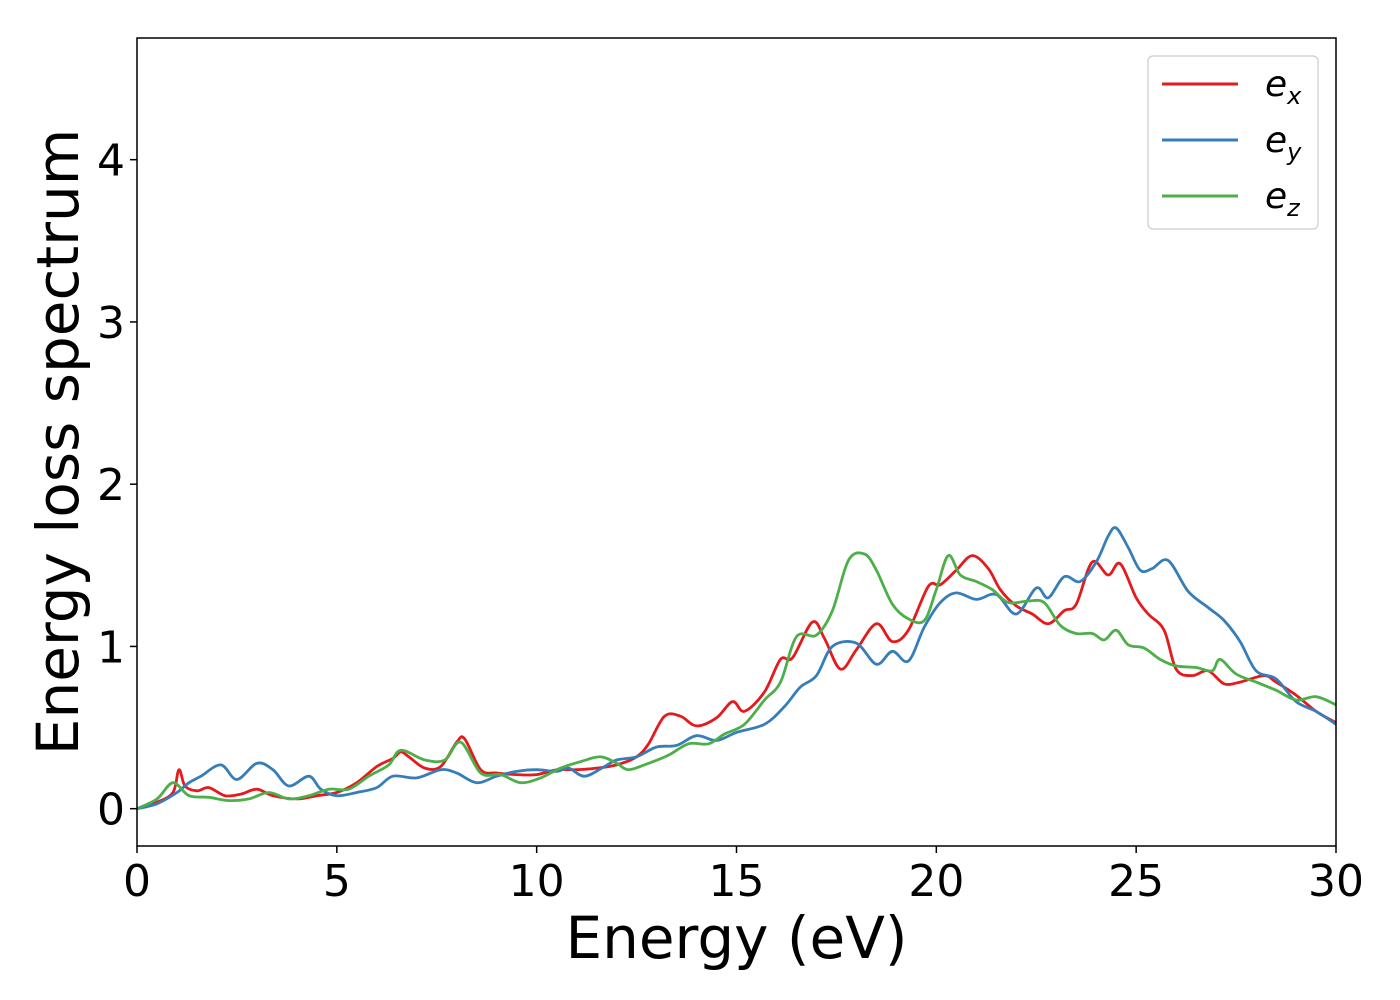 The height and width of the screenshot is (1000, 1400). I want to click on x-tick-label: 20, so click(936, 881).